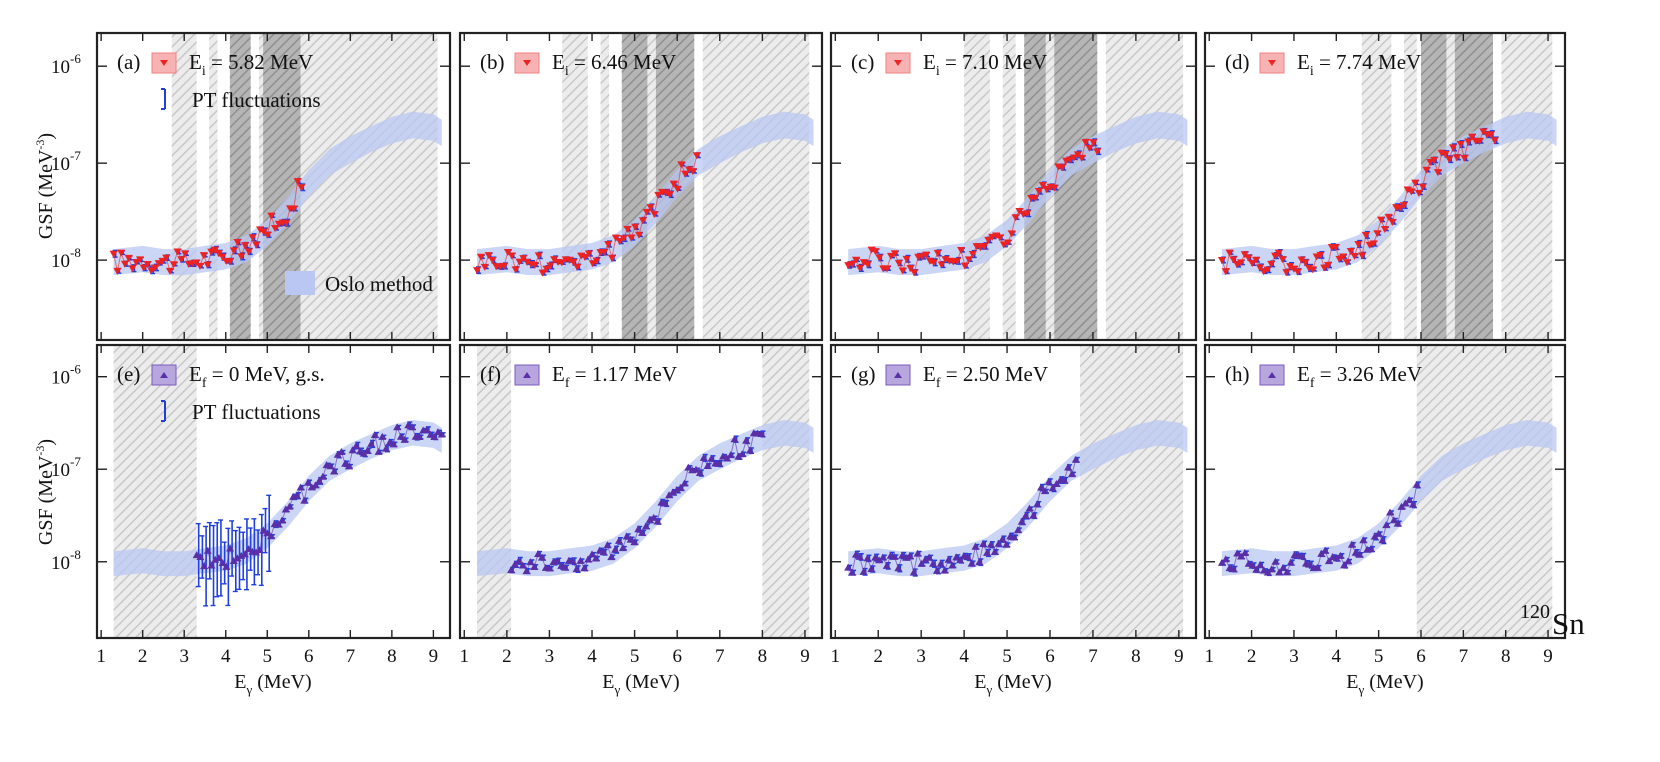 The image size is (1660, 762). What do you see at coordinates (878, 656) in the screenshot?
I see `x-tick-label-g-1: 2` at bounding box center [878, 656].